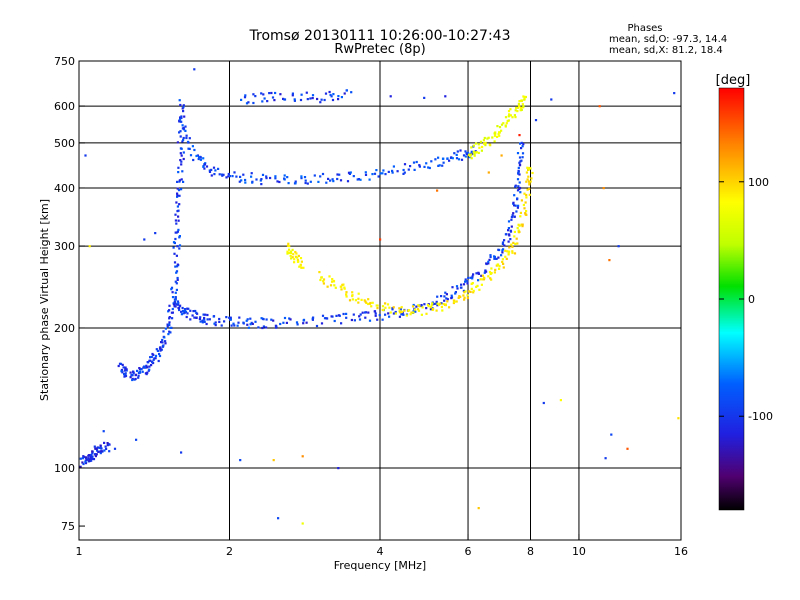  What do you see at coordinates (681, 551) in the screenshot?
I see `x-tick-label: 16` at bounding box center [681, 551].